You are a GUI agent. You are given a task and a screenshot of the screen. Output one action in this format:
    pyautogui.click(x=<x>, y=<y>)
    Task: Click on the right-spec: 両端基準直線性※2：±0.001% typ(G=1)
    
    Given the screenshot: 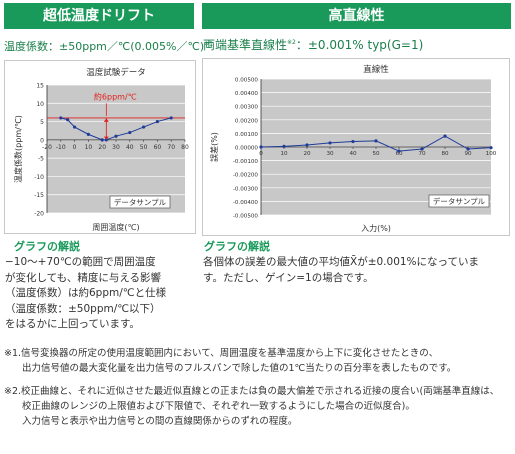 What is the action you would take?
    pyautogui.click(x=313, y=44)
    